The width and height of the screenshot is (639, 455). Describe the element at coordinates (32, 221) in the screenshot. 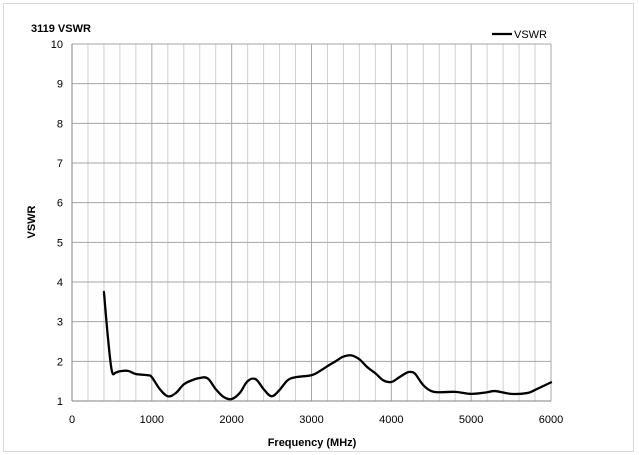

I see `y-axis-label: VSWR` at that location.